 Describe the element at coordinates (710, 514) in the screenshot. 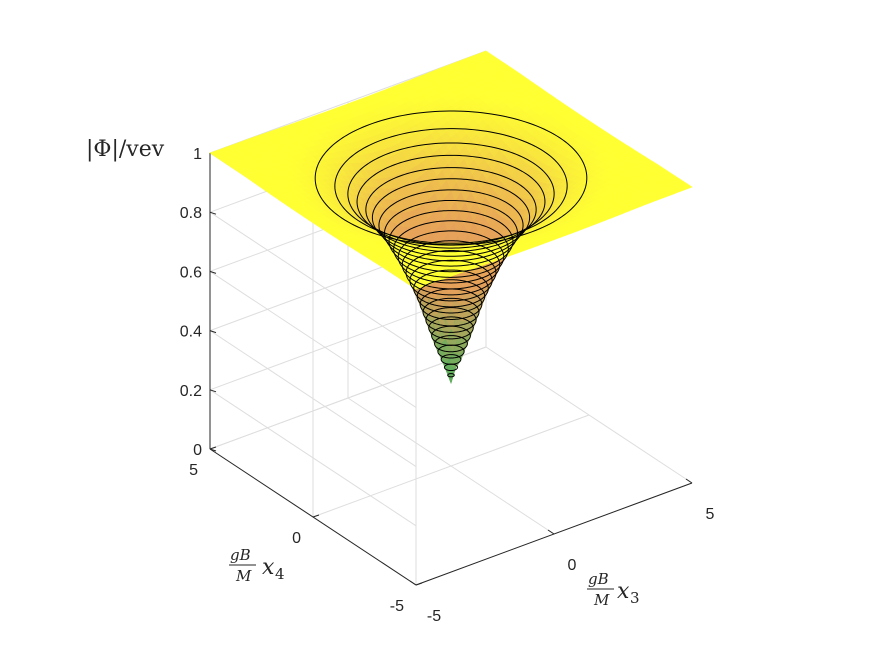

I see `x-tick-label: 5` at that location.